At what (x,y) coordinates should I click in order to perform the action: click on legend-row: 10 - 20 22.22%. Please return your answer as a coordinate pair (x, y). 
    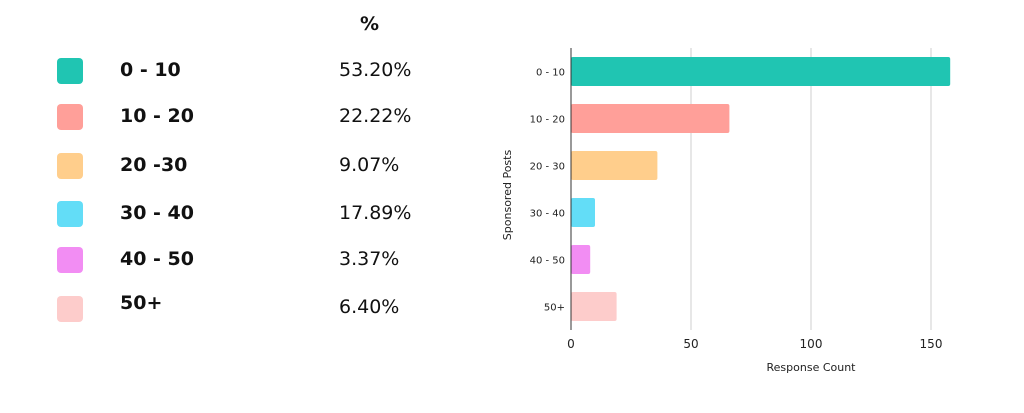
    Looking at the image, I should click on (235, 117).